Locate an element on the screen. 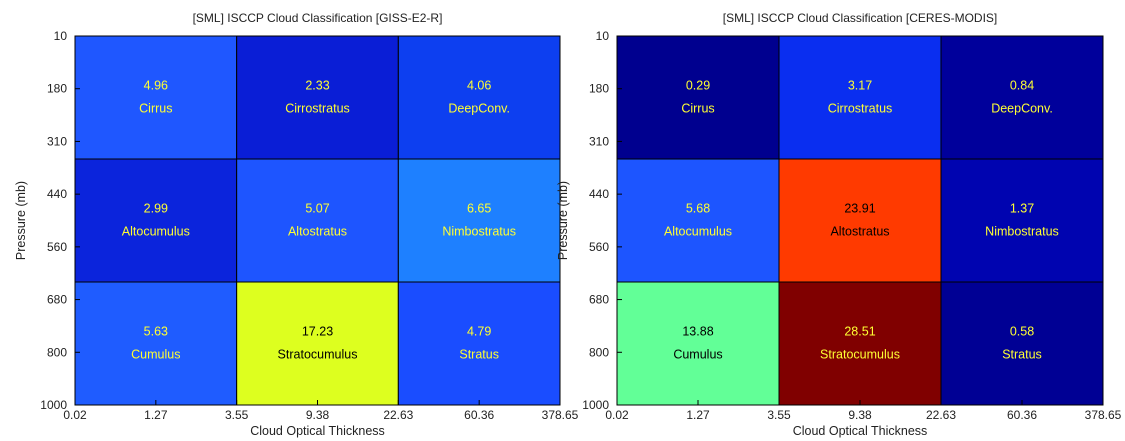 The width and height of the screenshot is (1125, 441). cell-value-label: 4.96 is located at coordinates (156, 86).